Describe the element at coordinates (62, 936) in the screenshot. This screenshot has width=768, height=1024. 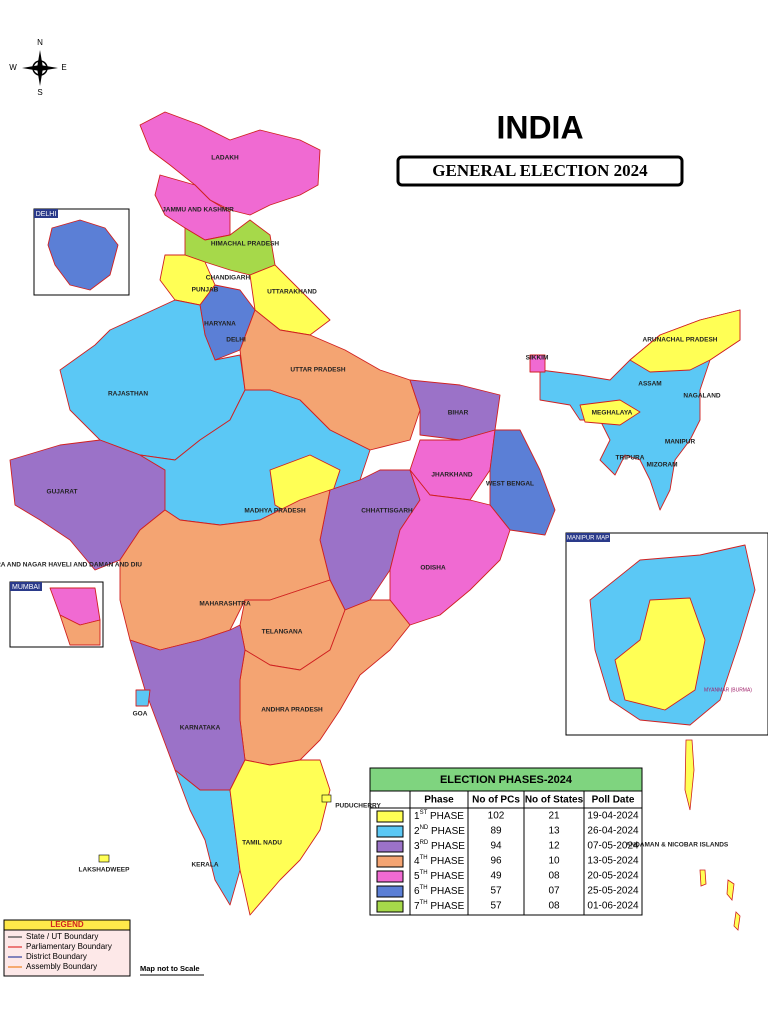
I see `legend-label: State / UT Boundary` at that location.